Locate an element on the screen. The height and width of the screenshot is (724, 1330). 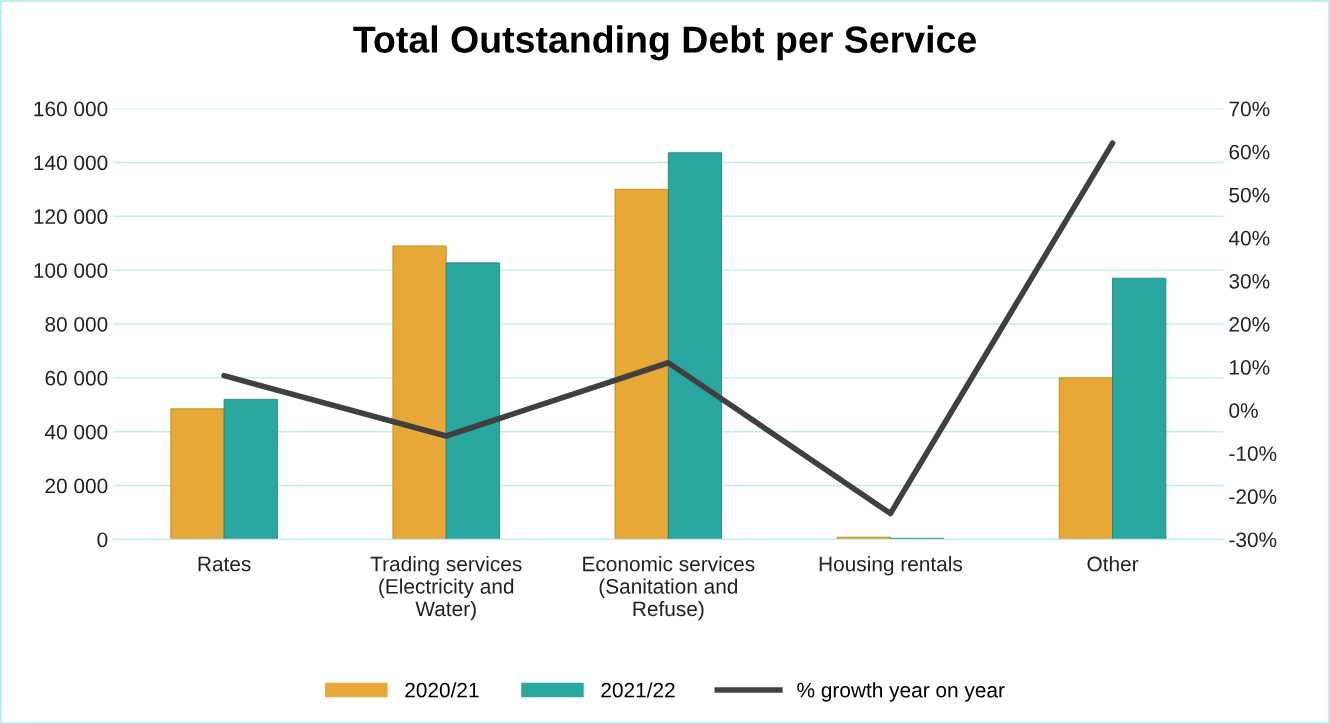
y-tick-label: 100 000 is located at coordinates (71, 270).